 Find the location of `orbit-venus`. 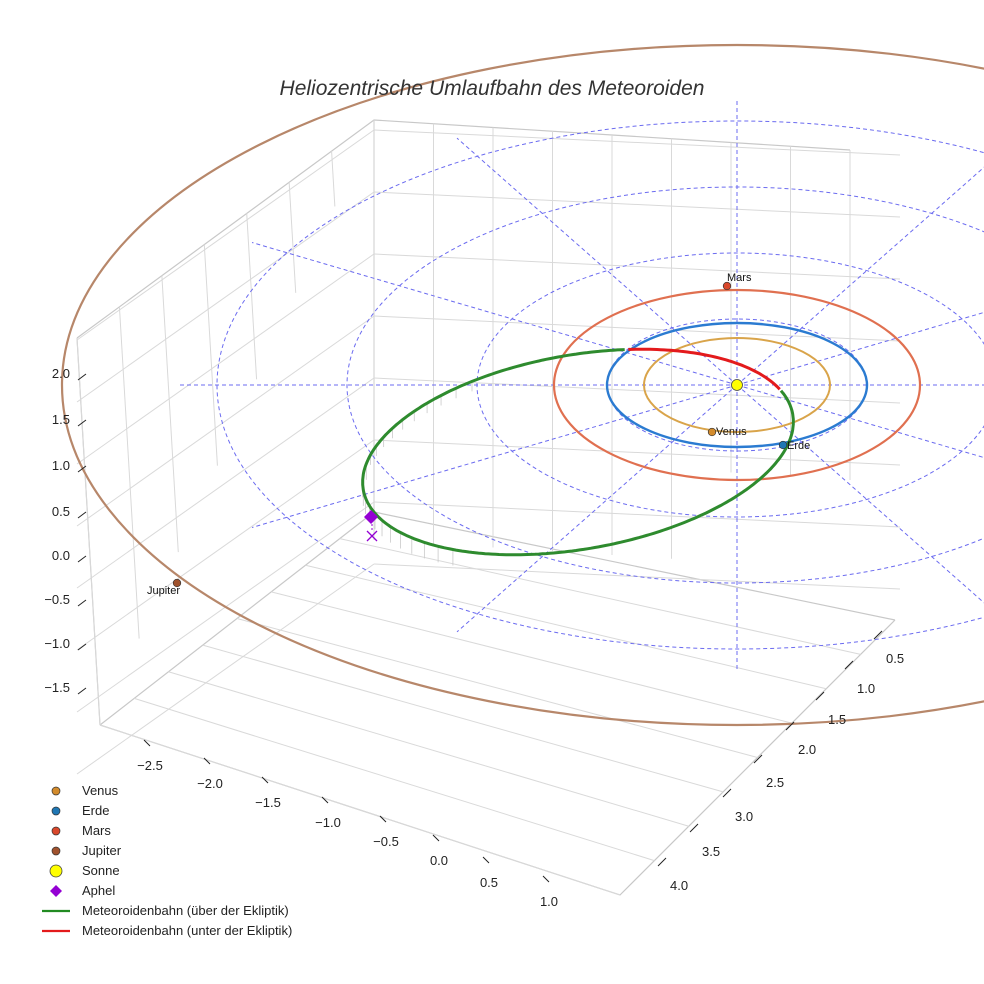

orbit-venus is located at coordinates (737, 385).